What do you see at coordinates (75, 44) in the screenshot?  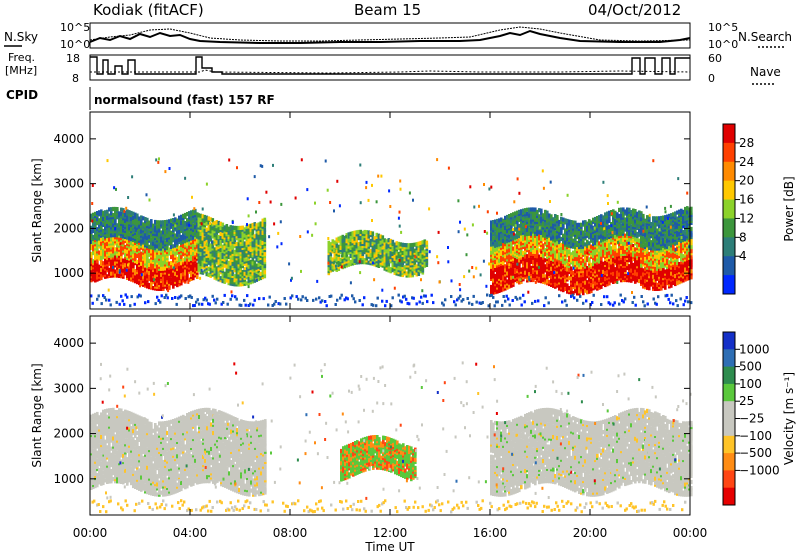 I see `noise-tick-left-bottom: 10^0` at bounding box center [75, 44].